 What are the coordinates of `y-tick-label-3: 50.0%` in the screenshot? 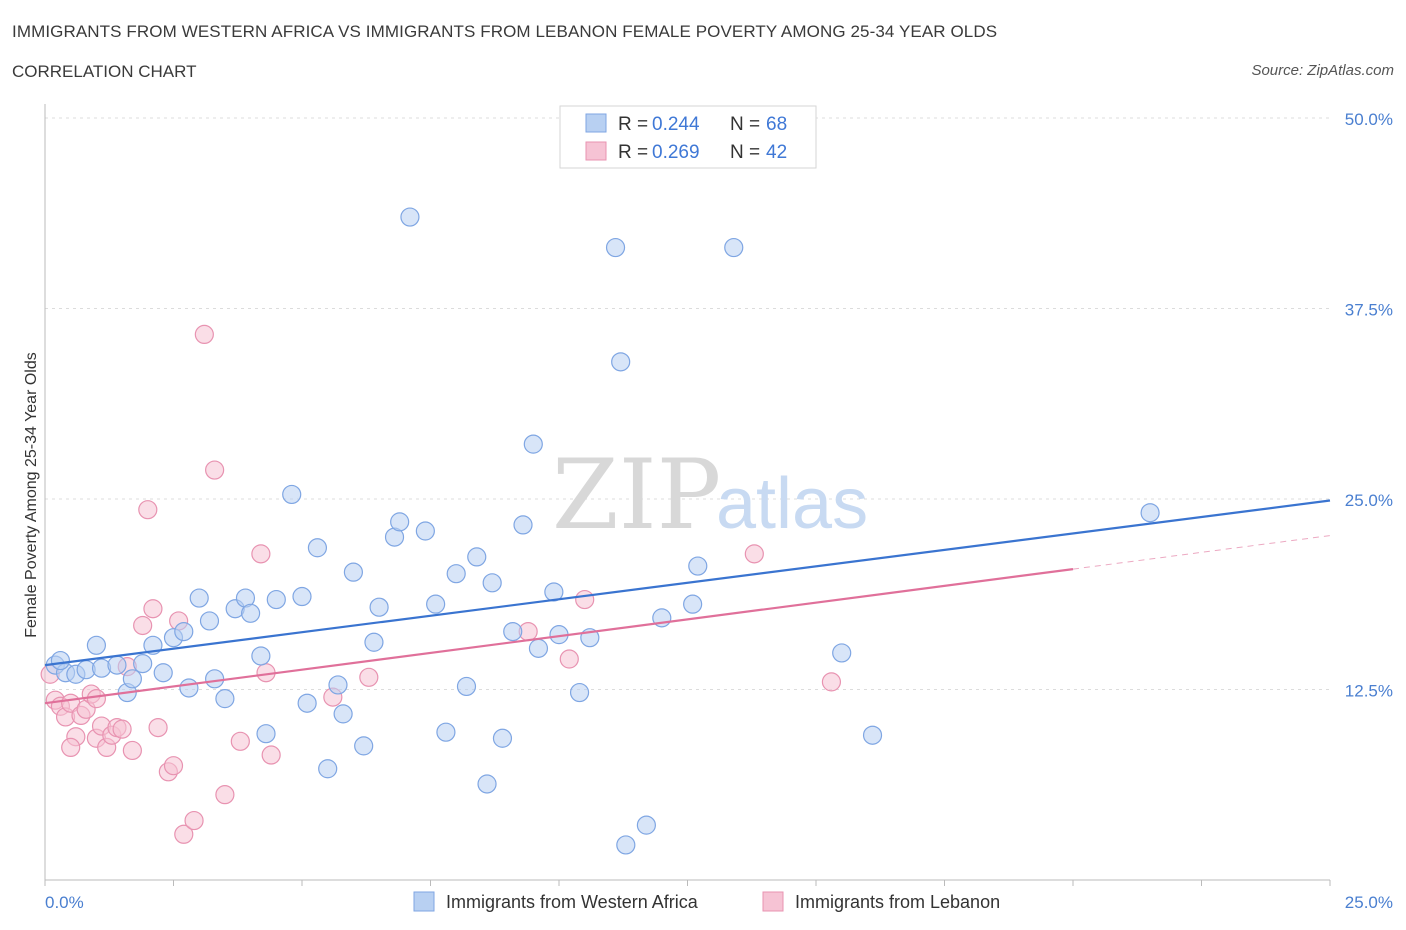 It's located at (1369, 119).